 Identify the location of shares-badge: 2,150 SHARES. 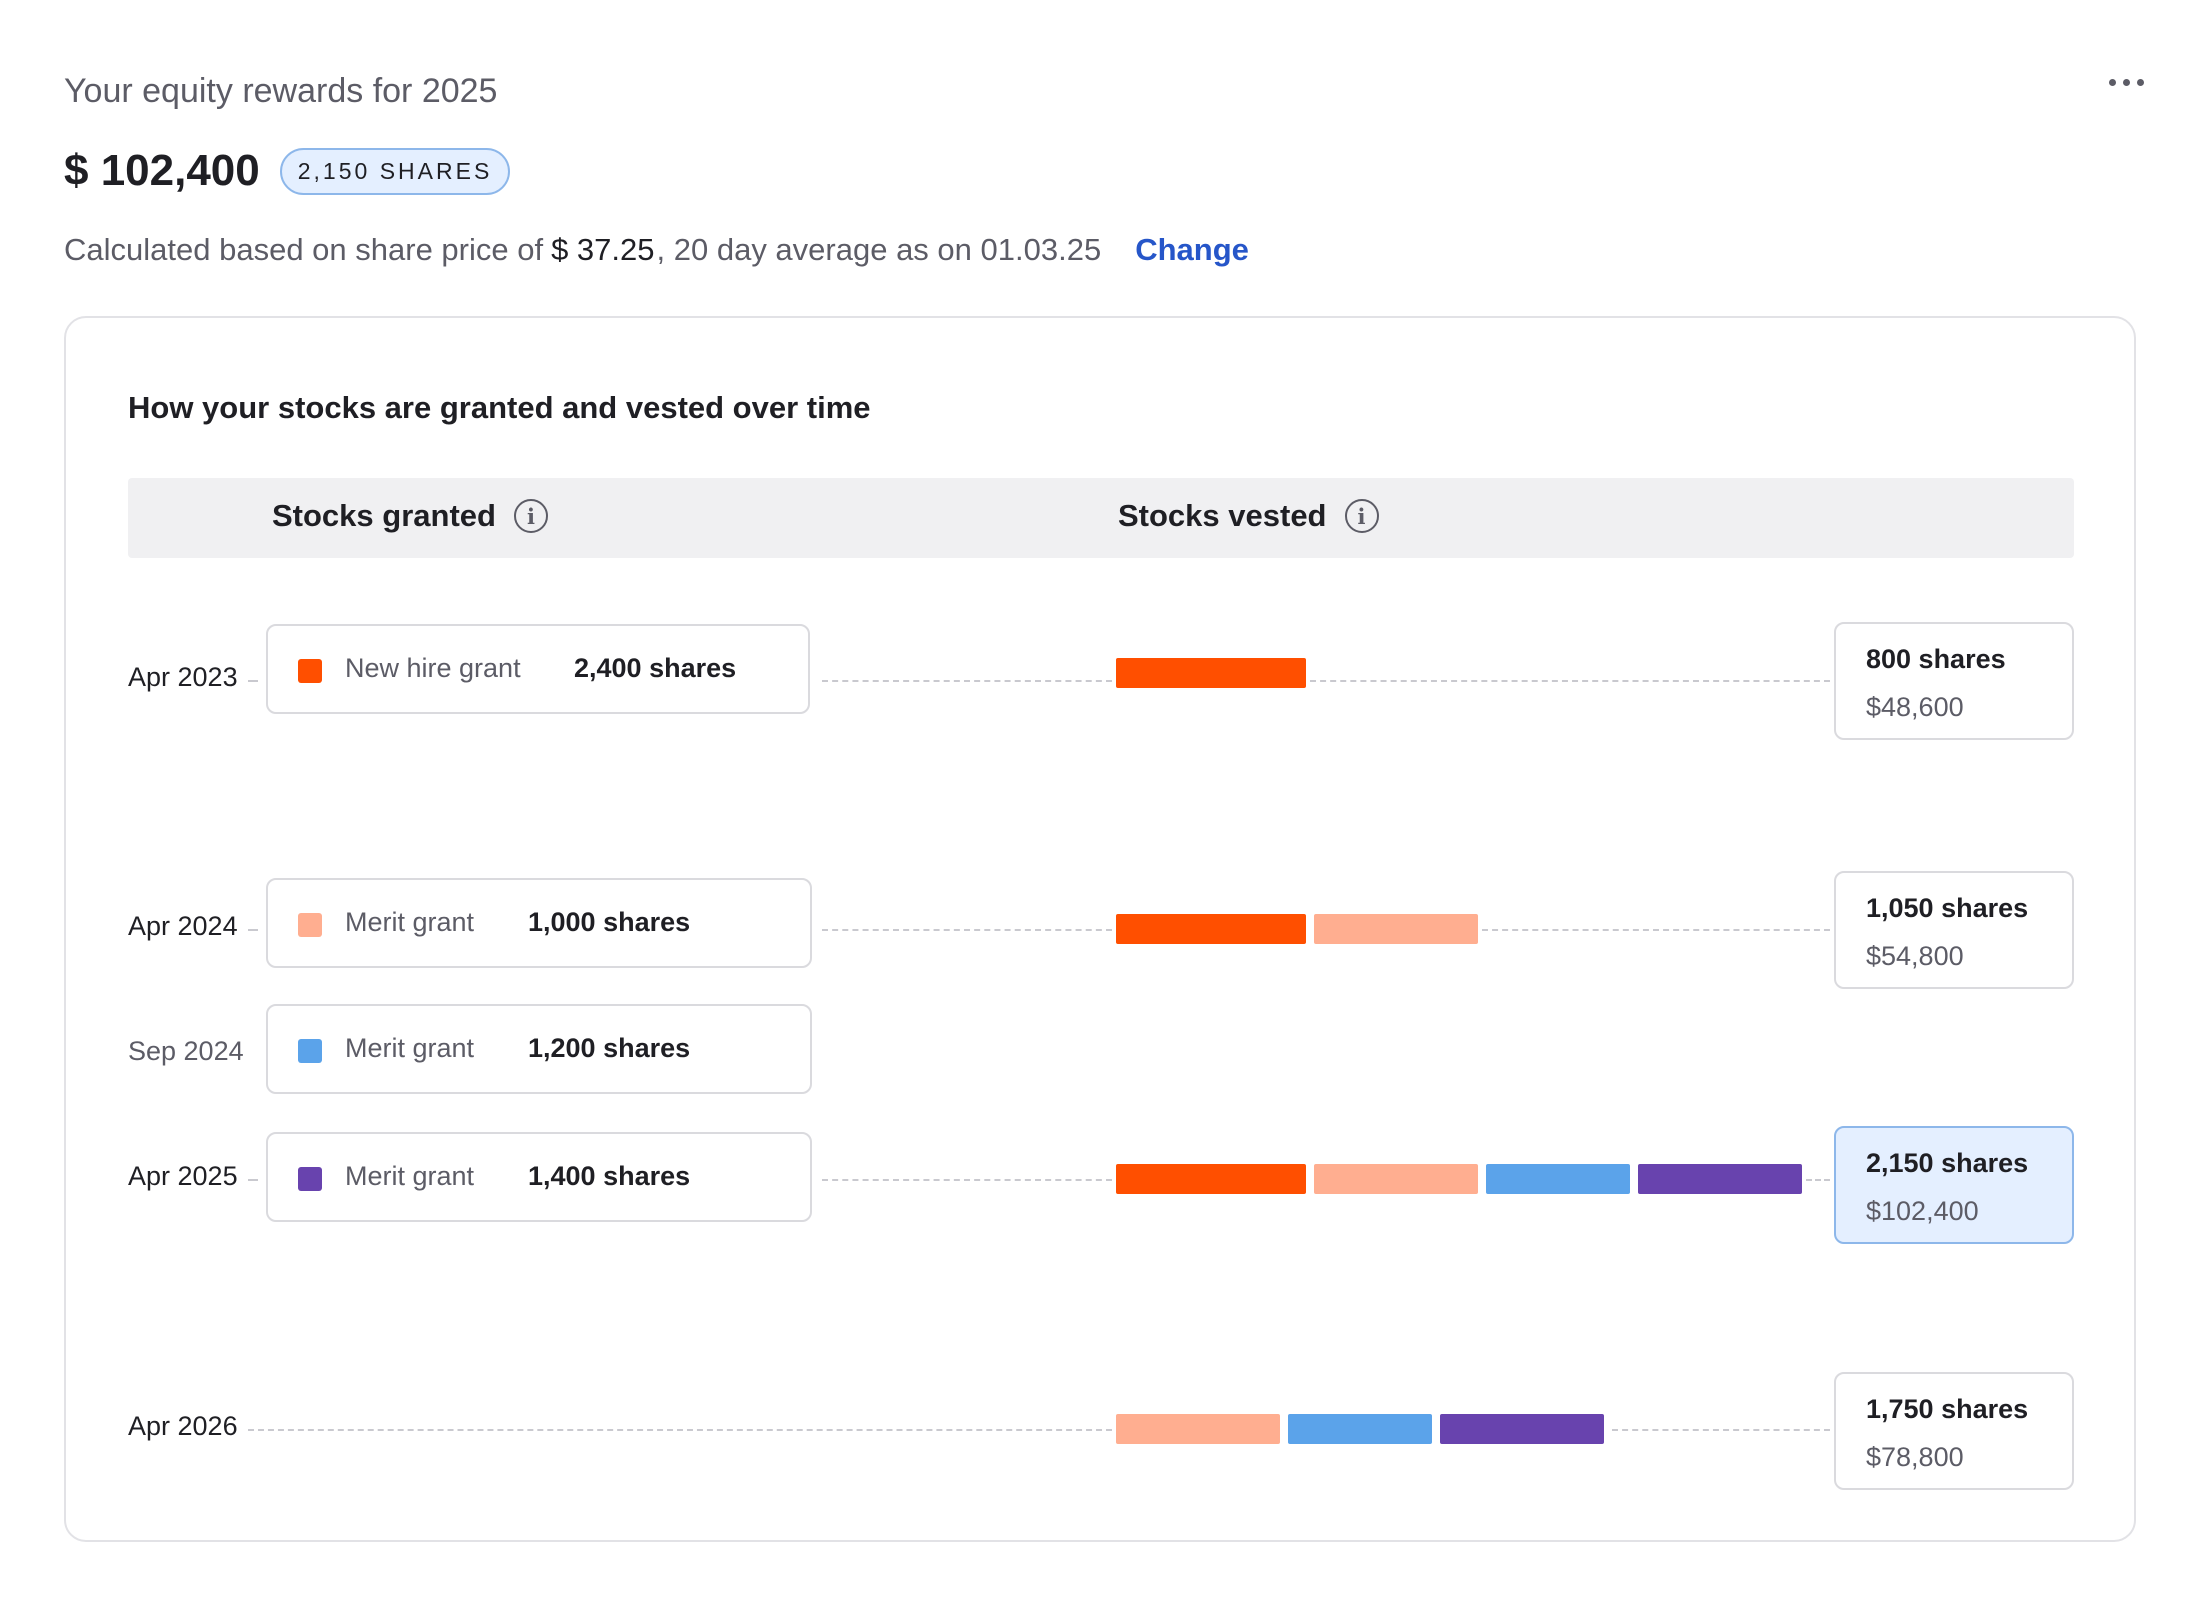
(395, 171).